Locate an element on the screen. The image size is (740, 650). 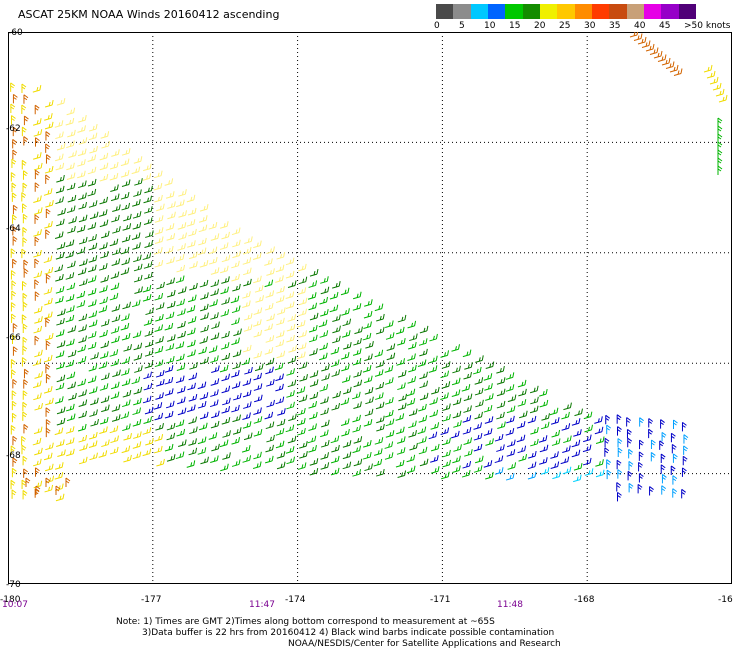
lon-label: -177 is located at coordinates (151, 600).